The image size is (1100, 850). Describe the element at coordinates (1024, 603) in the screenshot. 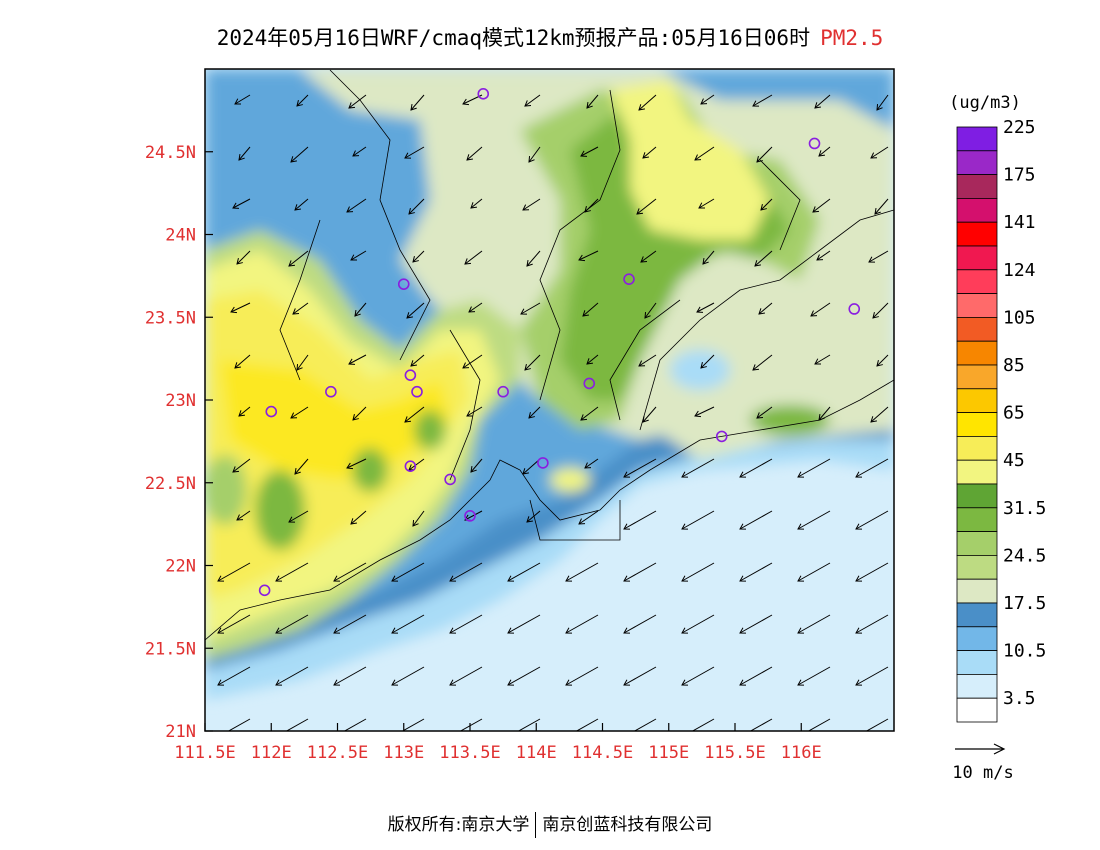

I see `colorbar-label: 17.5` at that location.